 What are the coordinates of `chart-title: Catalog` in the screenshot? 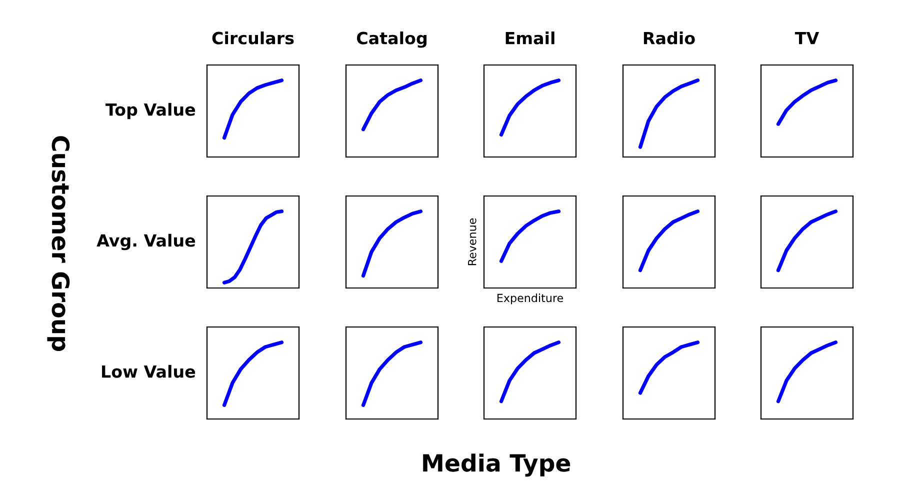 It's located at (391, 40).